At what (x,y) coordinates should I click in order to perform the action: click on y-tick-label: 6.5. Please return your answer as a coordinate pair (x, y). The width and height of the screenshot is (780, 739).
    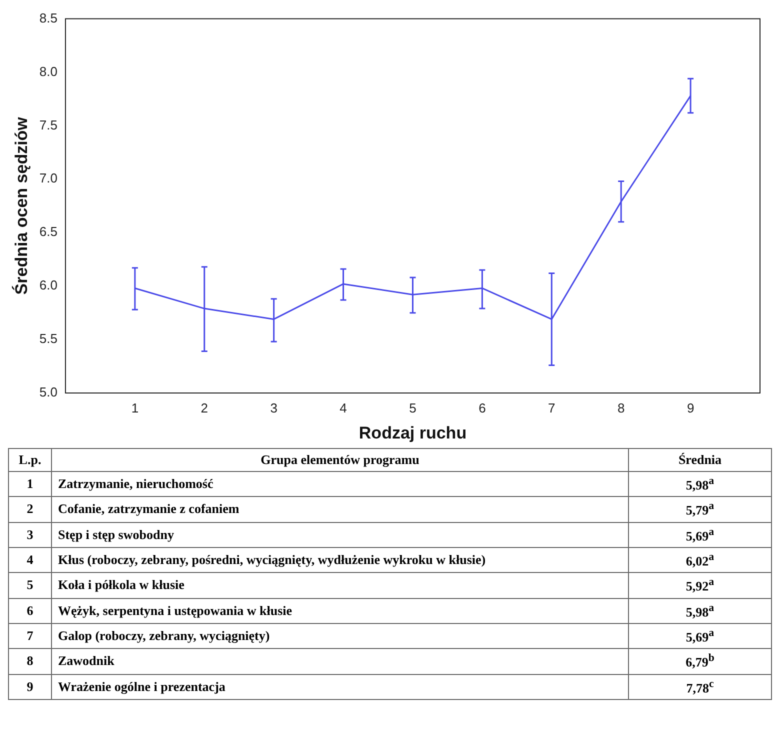
    Looking at the image, I should click on (48, 232).